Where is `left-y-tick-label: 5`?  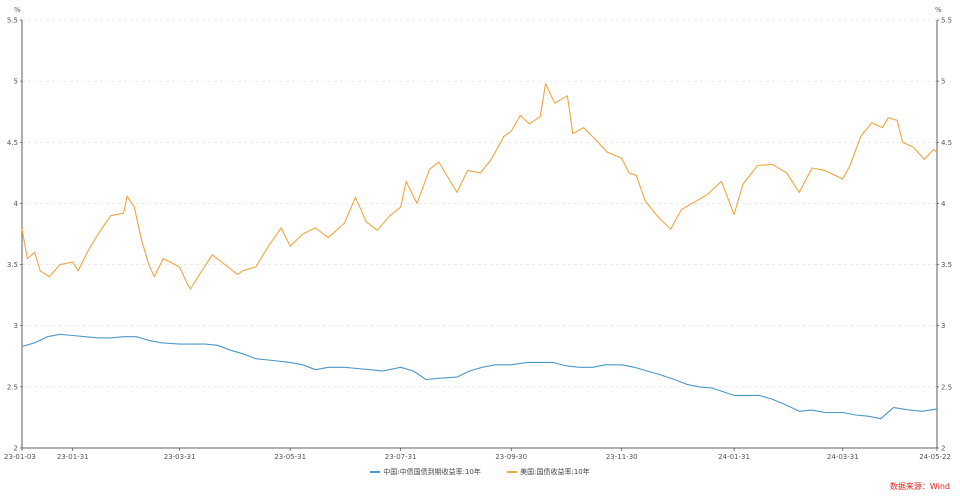
left-y-tick-label: 5 is located at coordinates (16, 82).